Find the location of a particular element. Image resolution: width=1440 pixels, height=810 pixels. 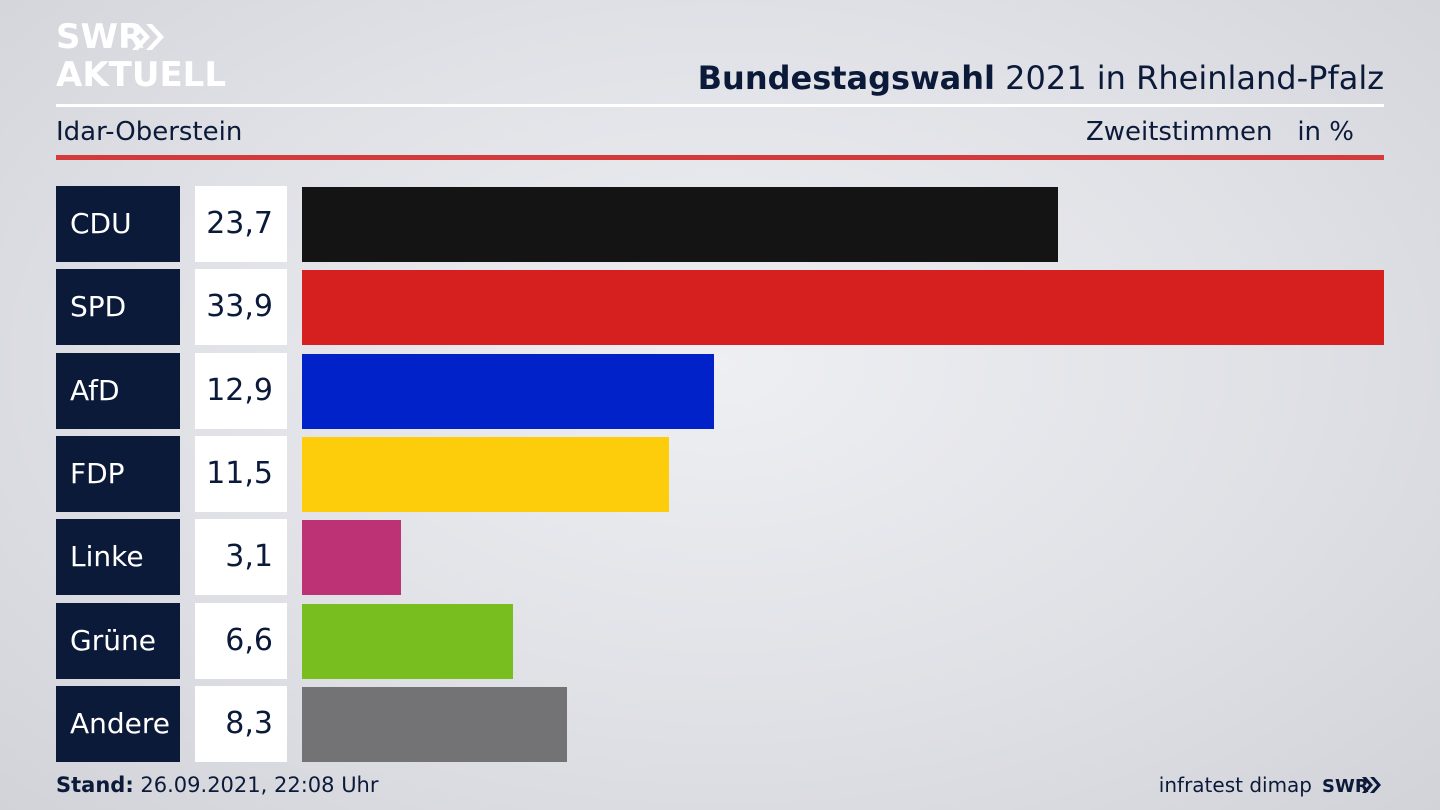

swr-small-logo: SWR is located at coordinates (1353, 785).